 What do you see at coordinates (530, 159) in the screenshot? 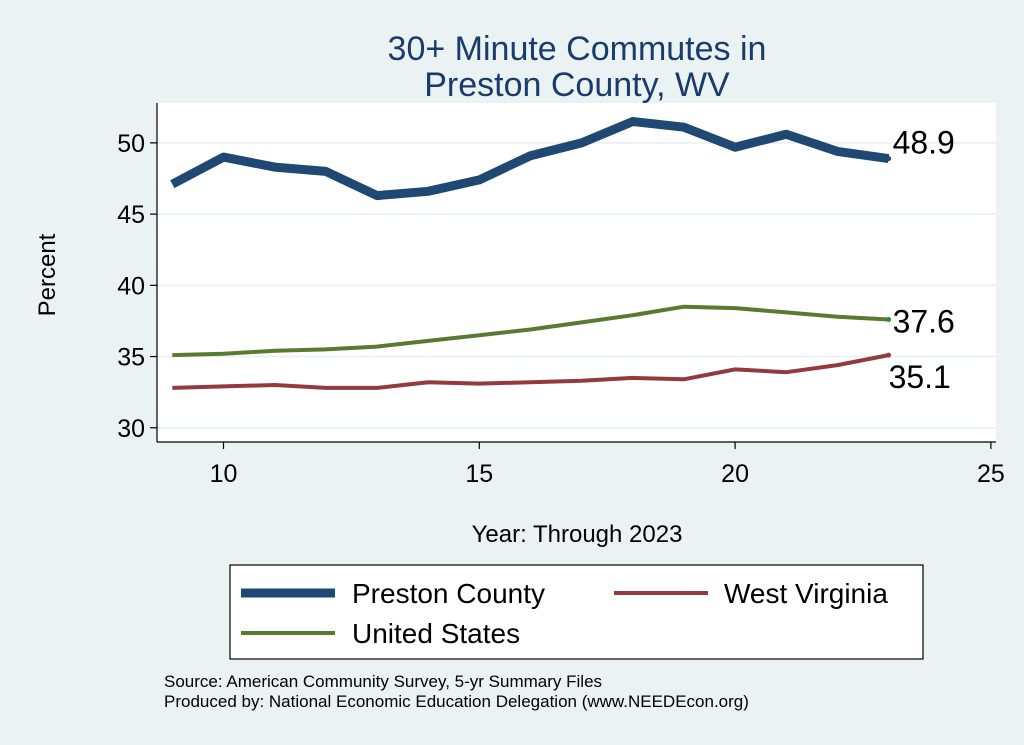
I see `series-line-preston-county` at bounding box center [530, 159].